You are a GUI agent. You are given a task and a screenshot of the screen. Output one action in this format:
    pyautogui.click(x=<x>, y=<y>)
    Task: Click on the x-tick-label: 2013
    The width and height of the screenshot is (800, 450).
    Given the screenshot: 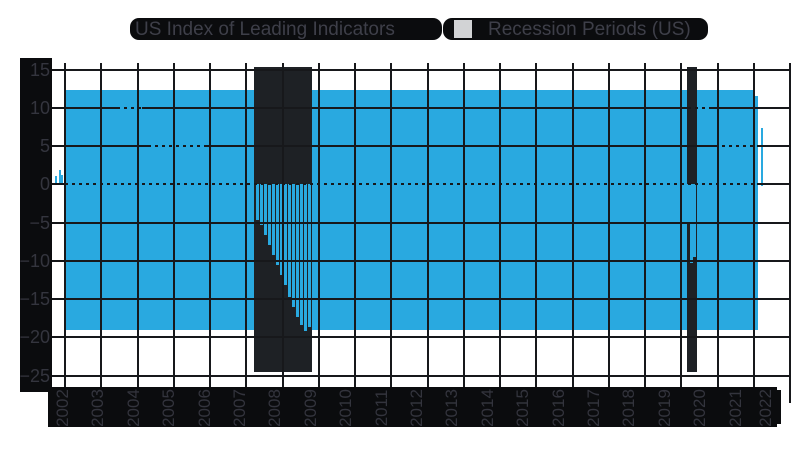 What is the action you would take?
    pyautogui.click(x=452, y=408)
    